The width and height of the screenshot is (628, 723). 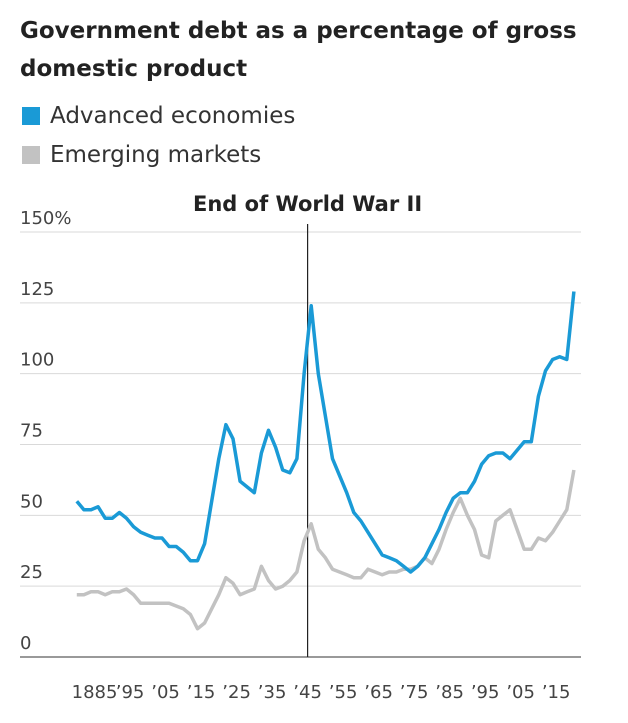 I want to click on x-tick-label: ’75, so click(x=414, y=692).